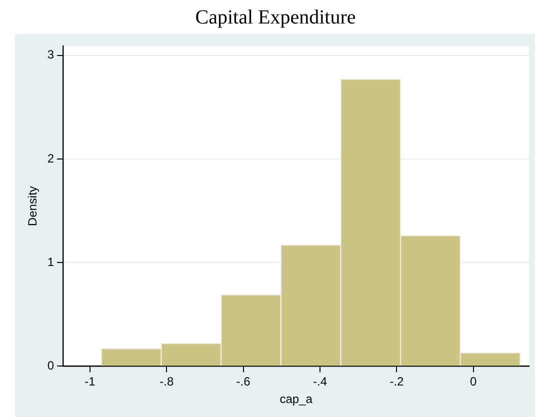 This screenshot has width=535, height=417. What do you see at coordinates (50, 261) in the screenshot?
I see `y-tick-label: 1` at bounding box center [50, 261].